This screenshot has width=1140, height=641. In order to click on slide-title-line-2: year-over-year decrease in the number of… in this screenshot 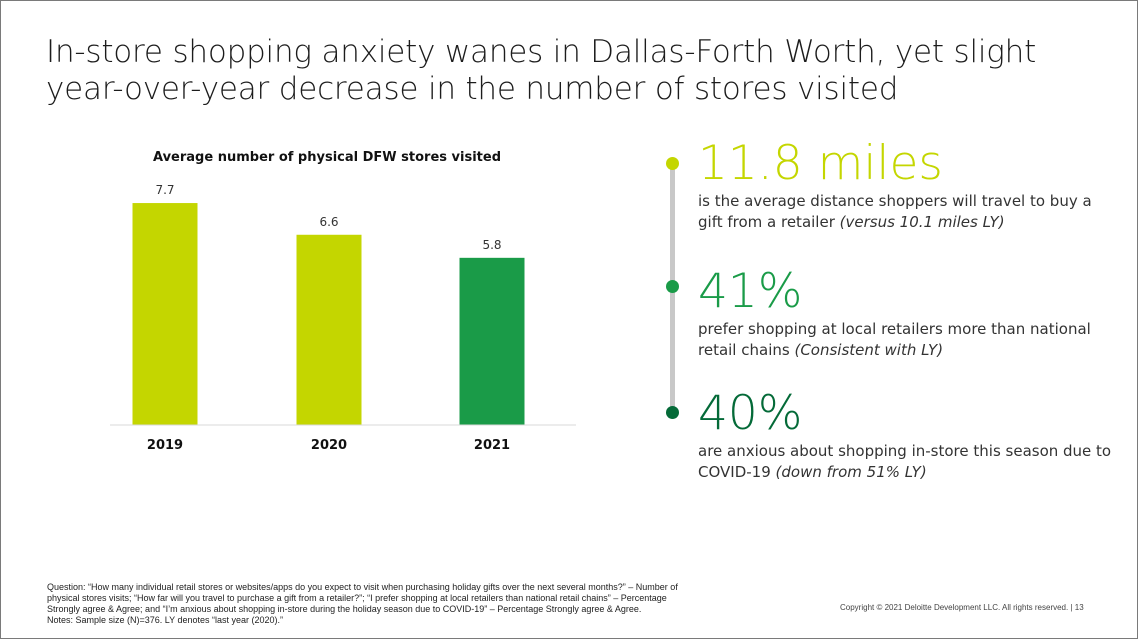, I will do `click(472, 89)`.